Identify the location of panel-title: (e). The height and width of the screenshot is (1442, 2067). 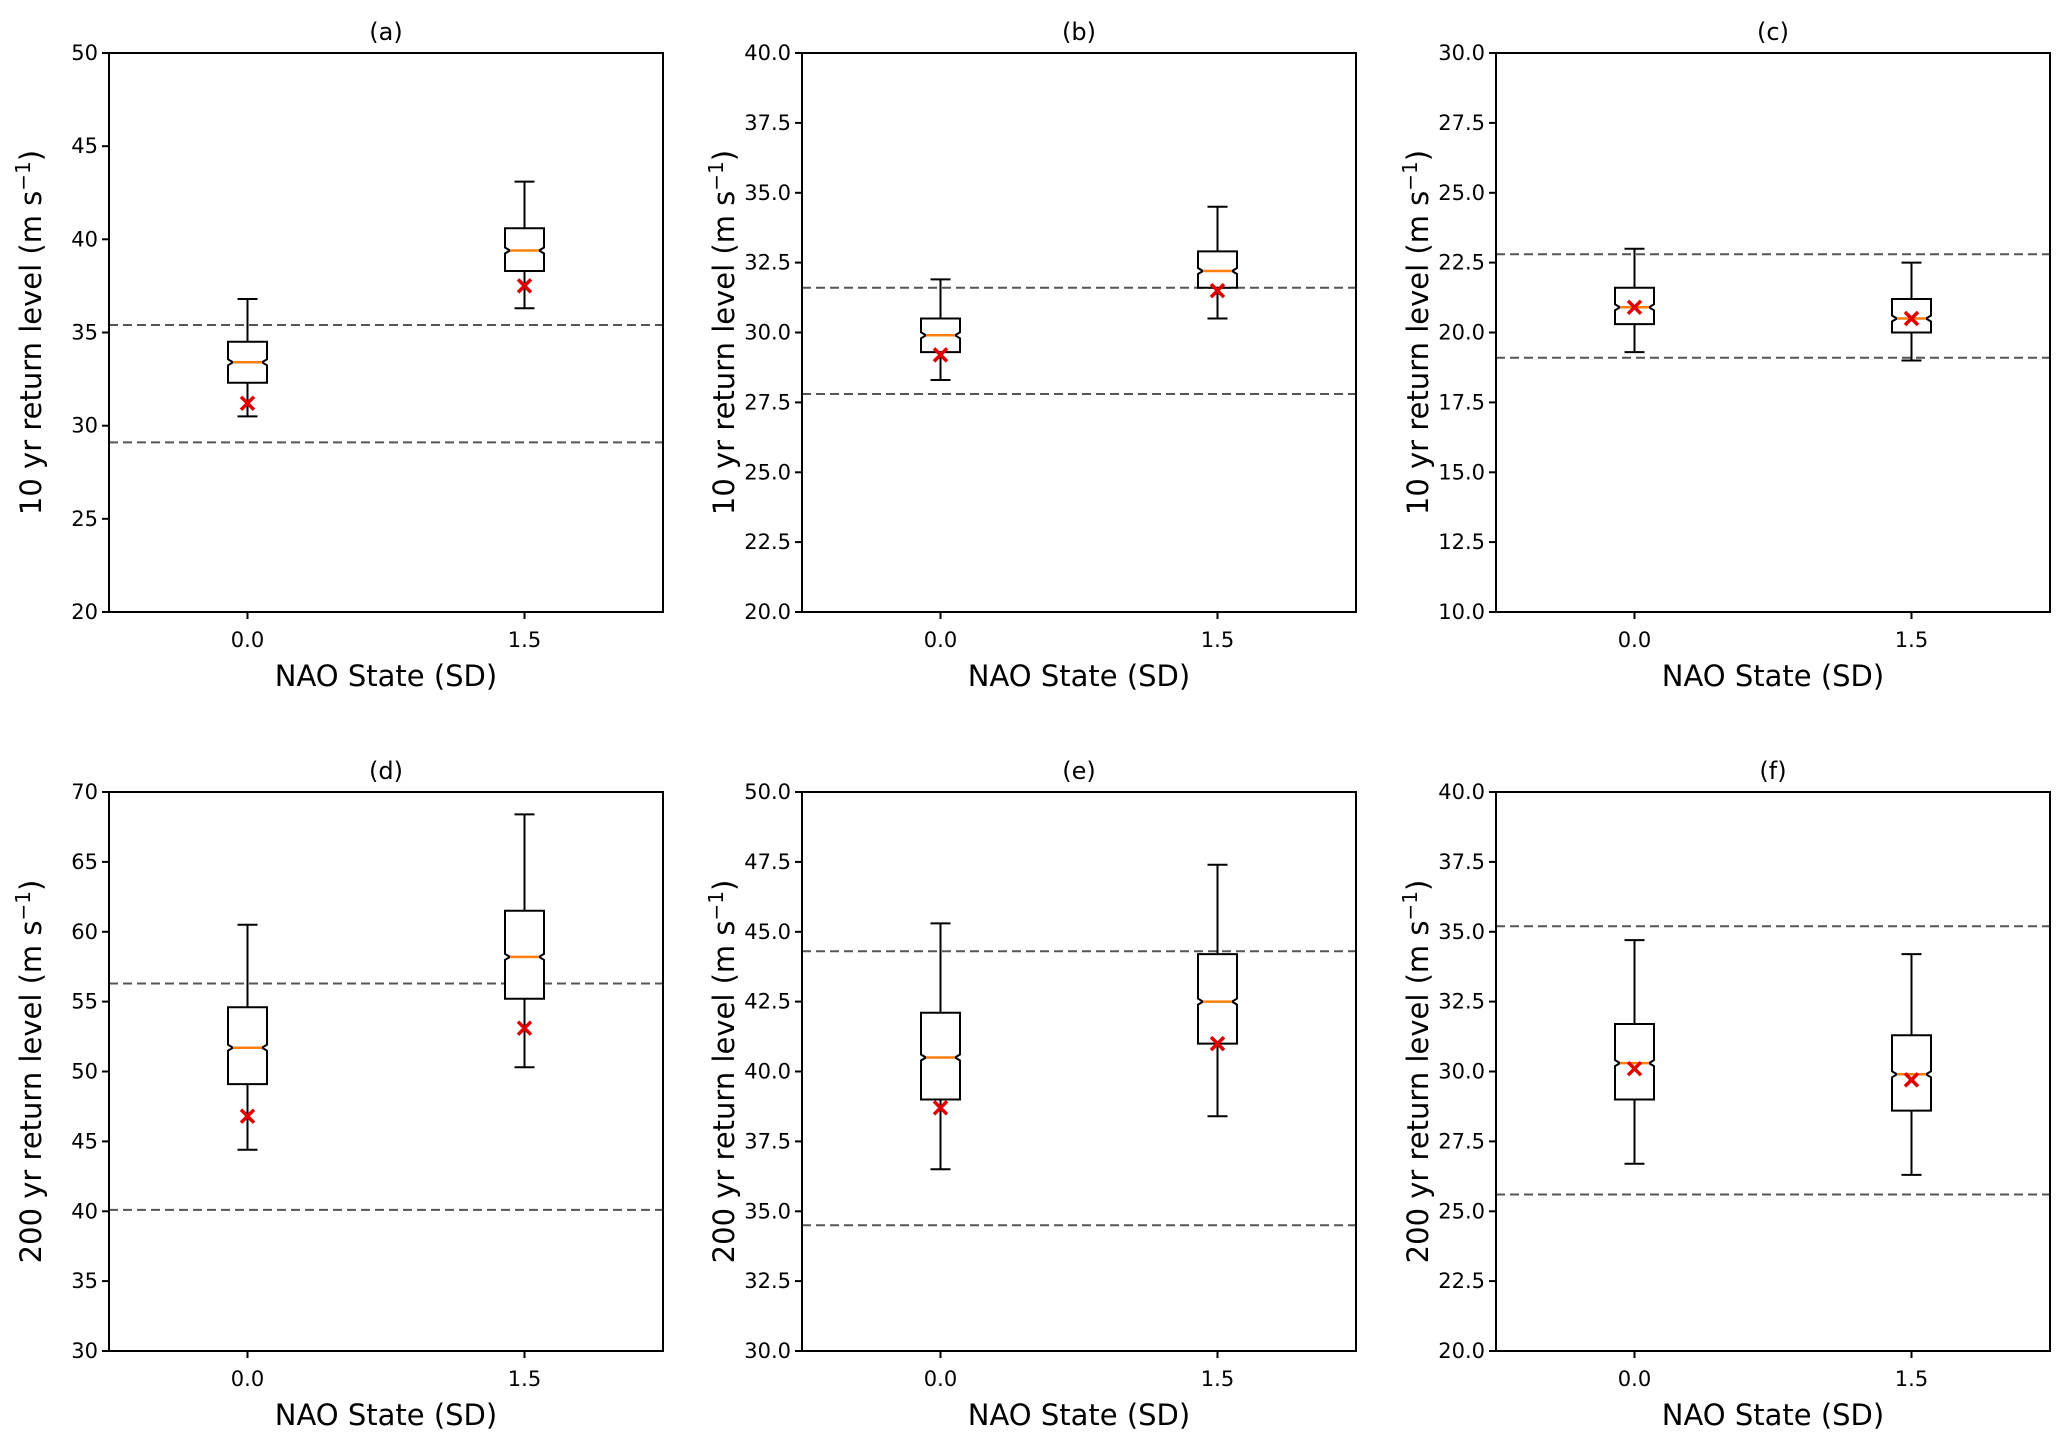
(1079, 771).